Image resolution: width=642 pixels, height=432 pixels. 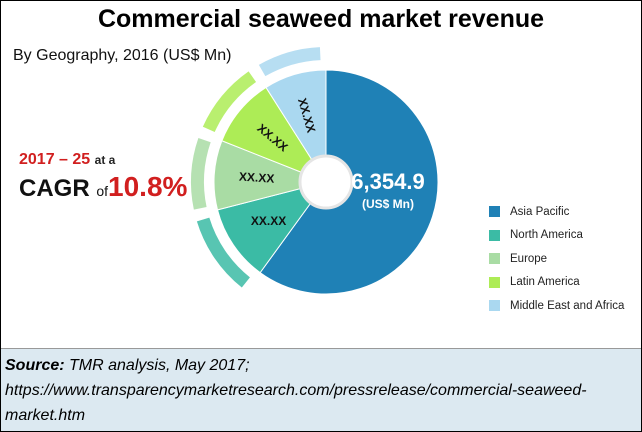 I want to click on legend-label: North America, so click(x=546, y=235).